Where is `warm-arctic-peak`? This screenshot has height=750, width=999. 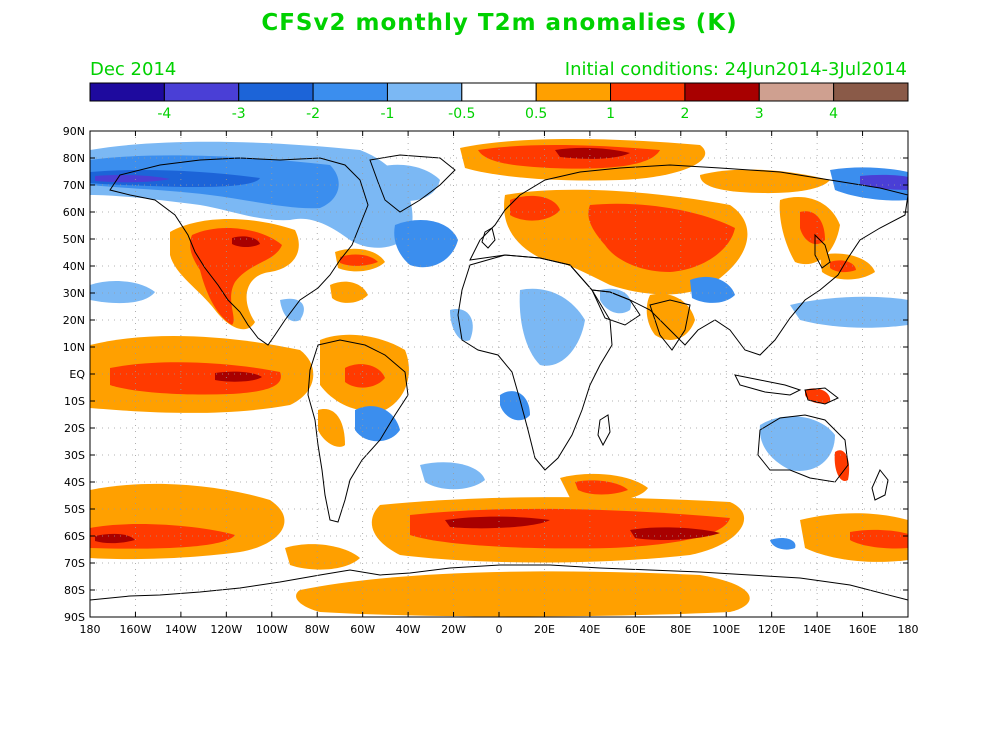
warm-arctic-peak is located at coordinates (592, 153).